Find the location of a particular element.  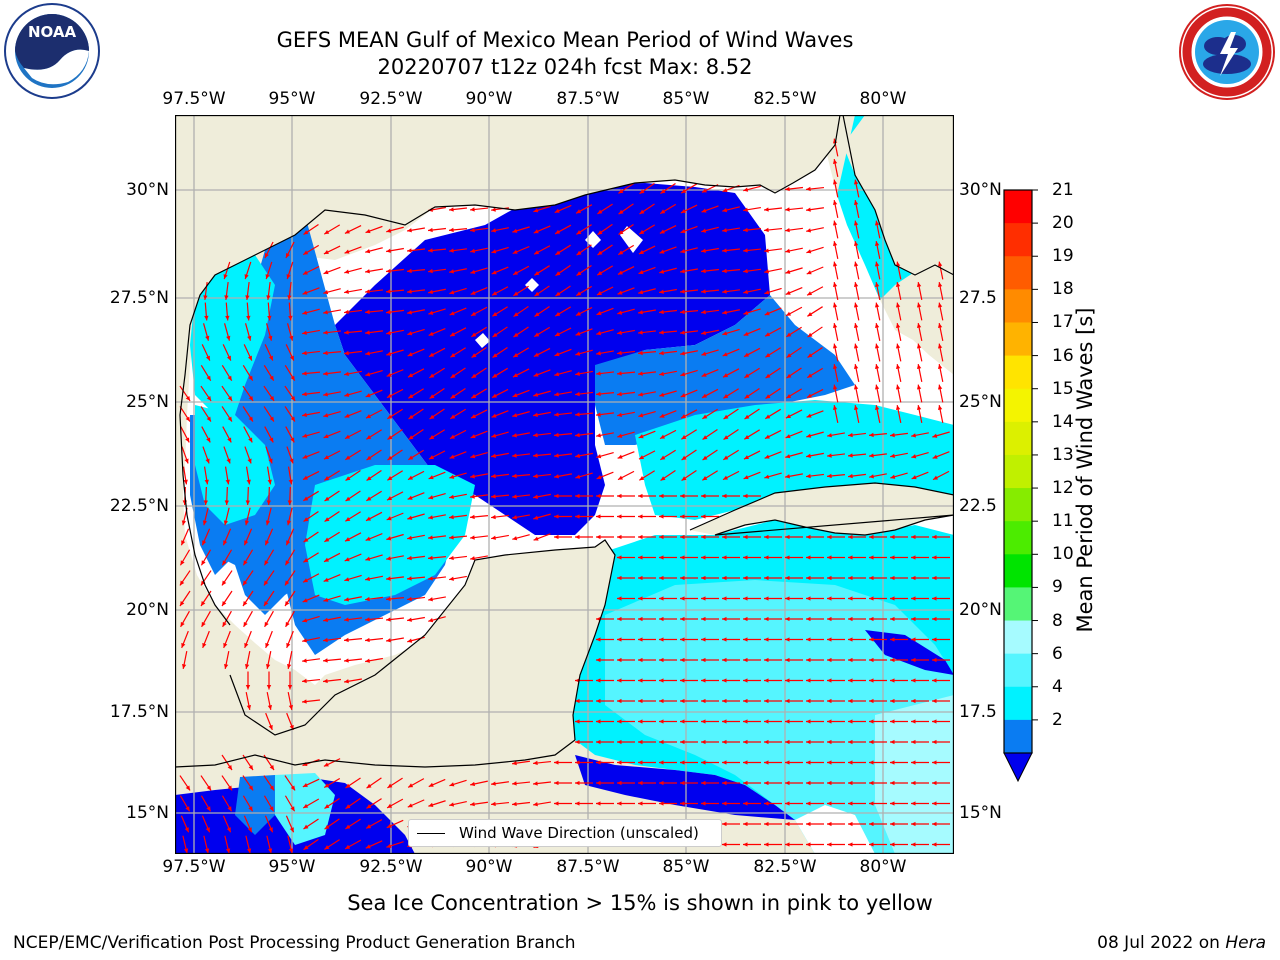

lat-label: 30°N is located at coordinates (980, 190).